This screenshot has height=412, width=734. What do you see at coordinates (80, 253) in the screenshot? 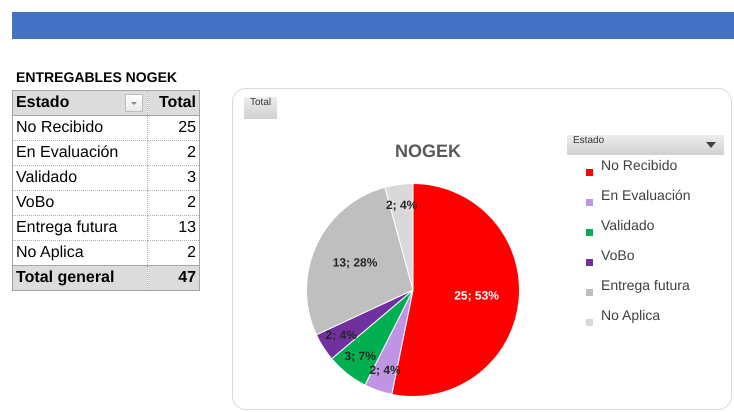
I see `category-label: No Aplica` at bounding box center [80, 253].